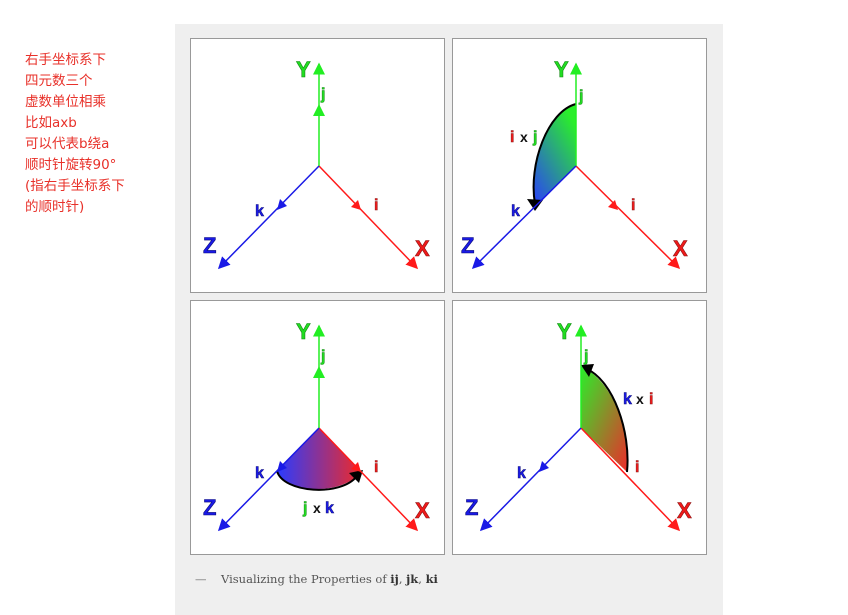 This screenshot has height=615, width=848. I want to click on product-right: i, so click(651, 399).